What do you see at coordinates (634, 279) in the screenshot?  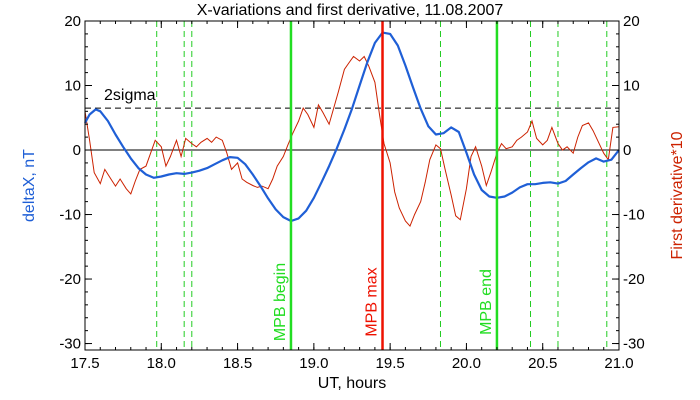 I see `y-right-tick-label: -20` at bounding box center [634, 279].